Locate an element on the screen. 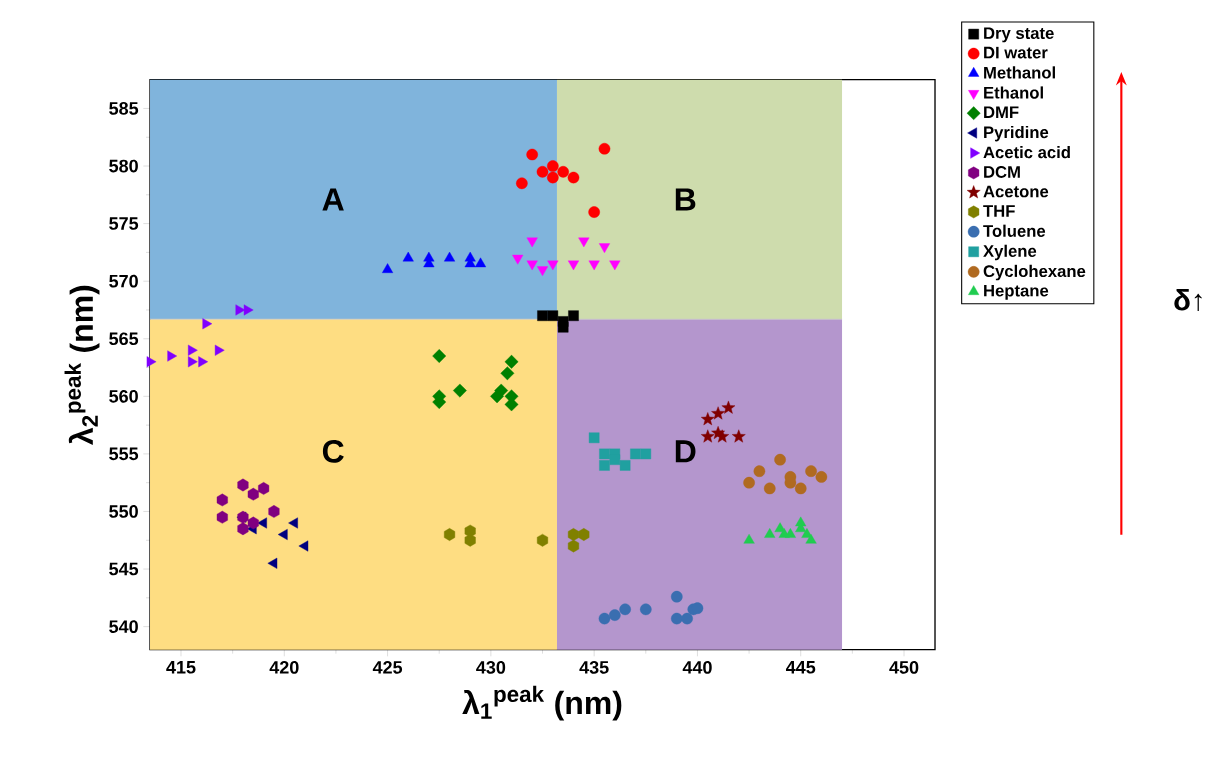 The width and height of the screenshot is (1212, 771). x-axis-title: λ$_{1}$$^{peak}$ (nm) is located at coordinates (542, 703).